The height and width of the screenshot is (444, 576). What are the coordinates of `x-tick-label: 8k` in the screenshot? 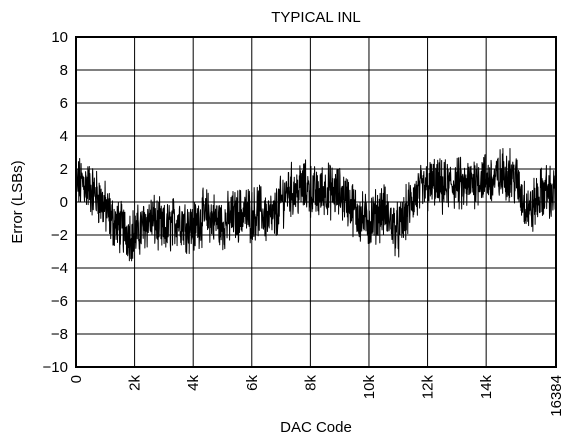 It's located at (310, 383).